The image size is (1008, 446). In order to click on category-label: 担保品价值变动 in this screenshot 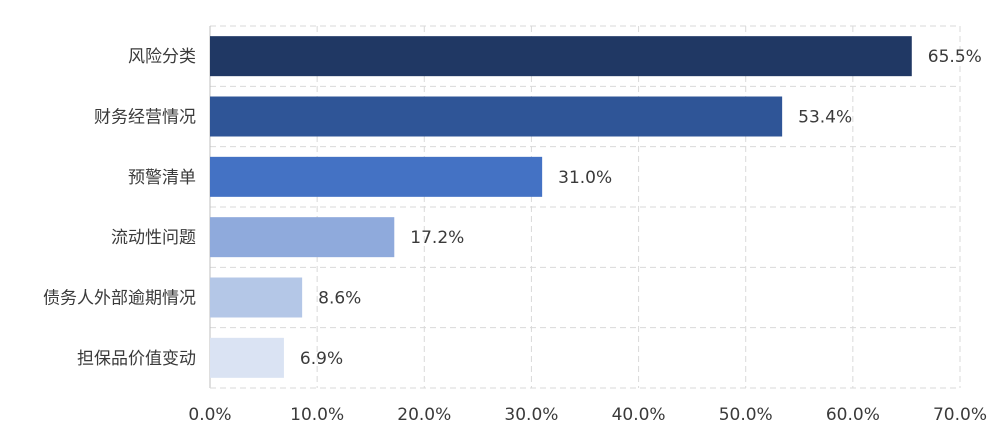, I will do `click(136, 359)`.